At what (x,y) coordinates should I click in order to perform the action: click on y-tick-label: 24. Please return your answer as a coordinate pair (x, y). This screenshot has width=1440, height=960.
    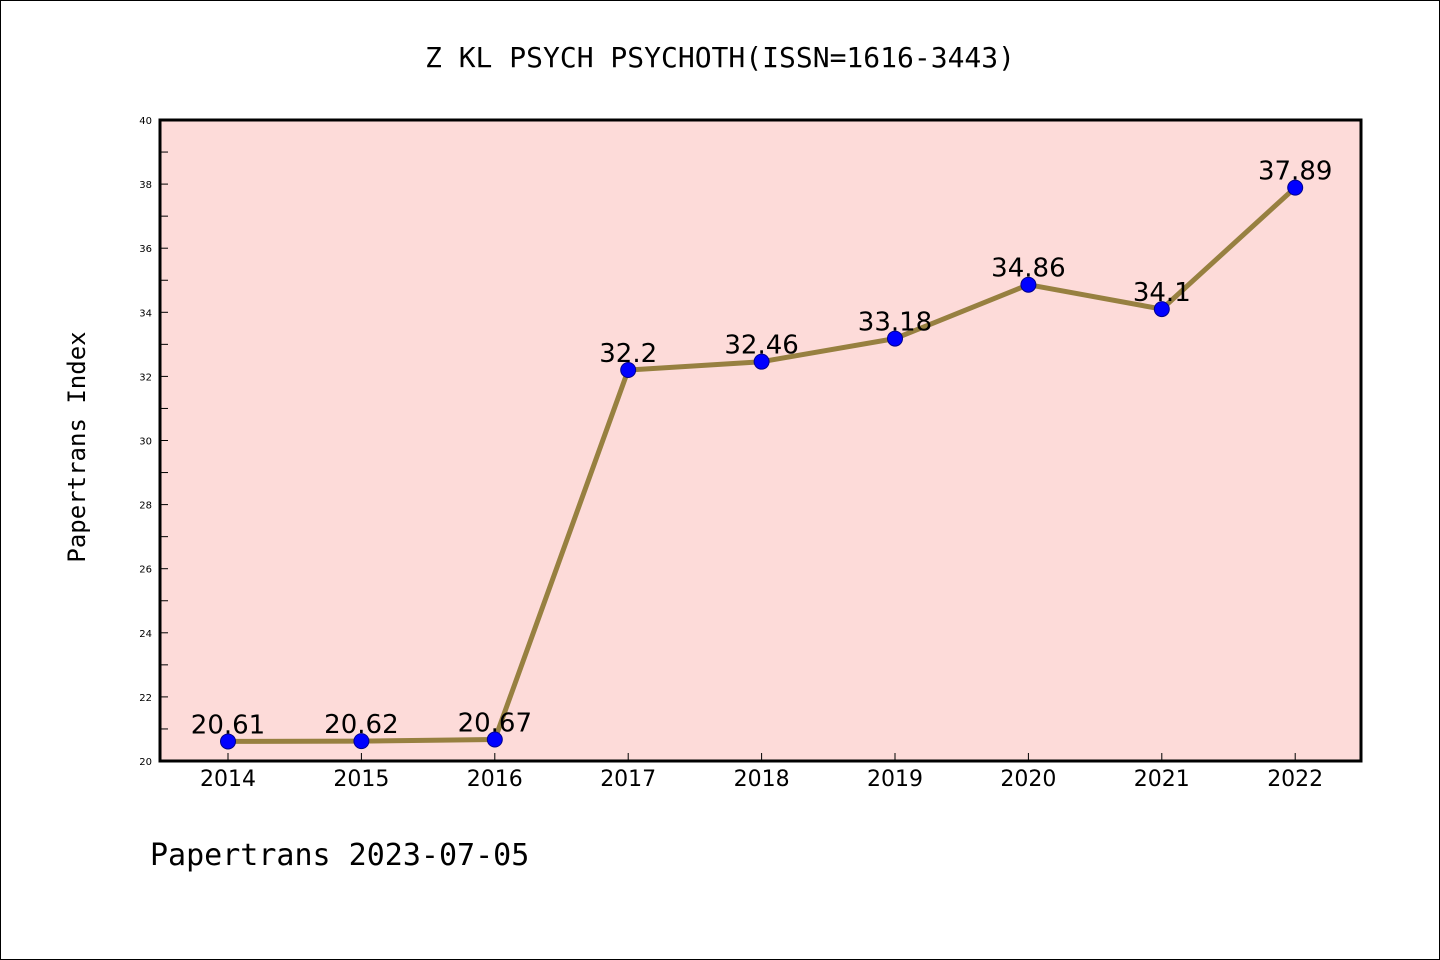
    Looking at the image, I should click on (145, 634).